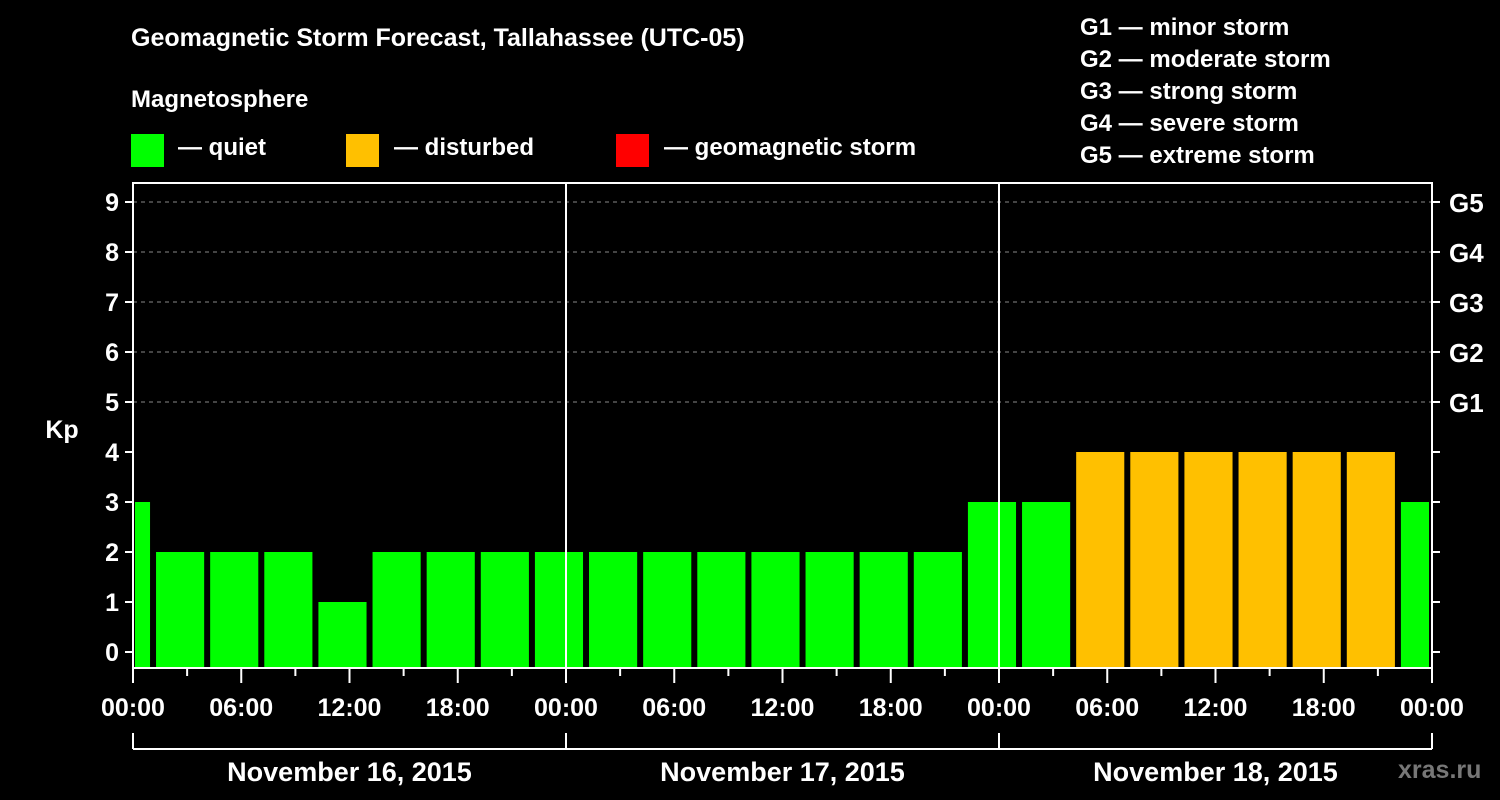 This screenshot has height=800, width=1500. I want to click on legend-label-storm: — geomagnetic storm, so click(790, 147).